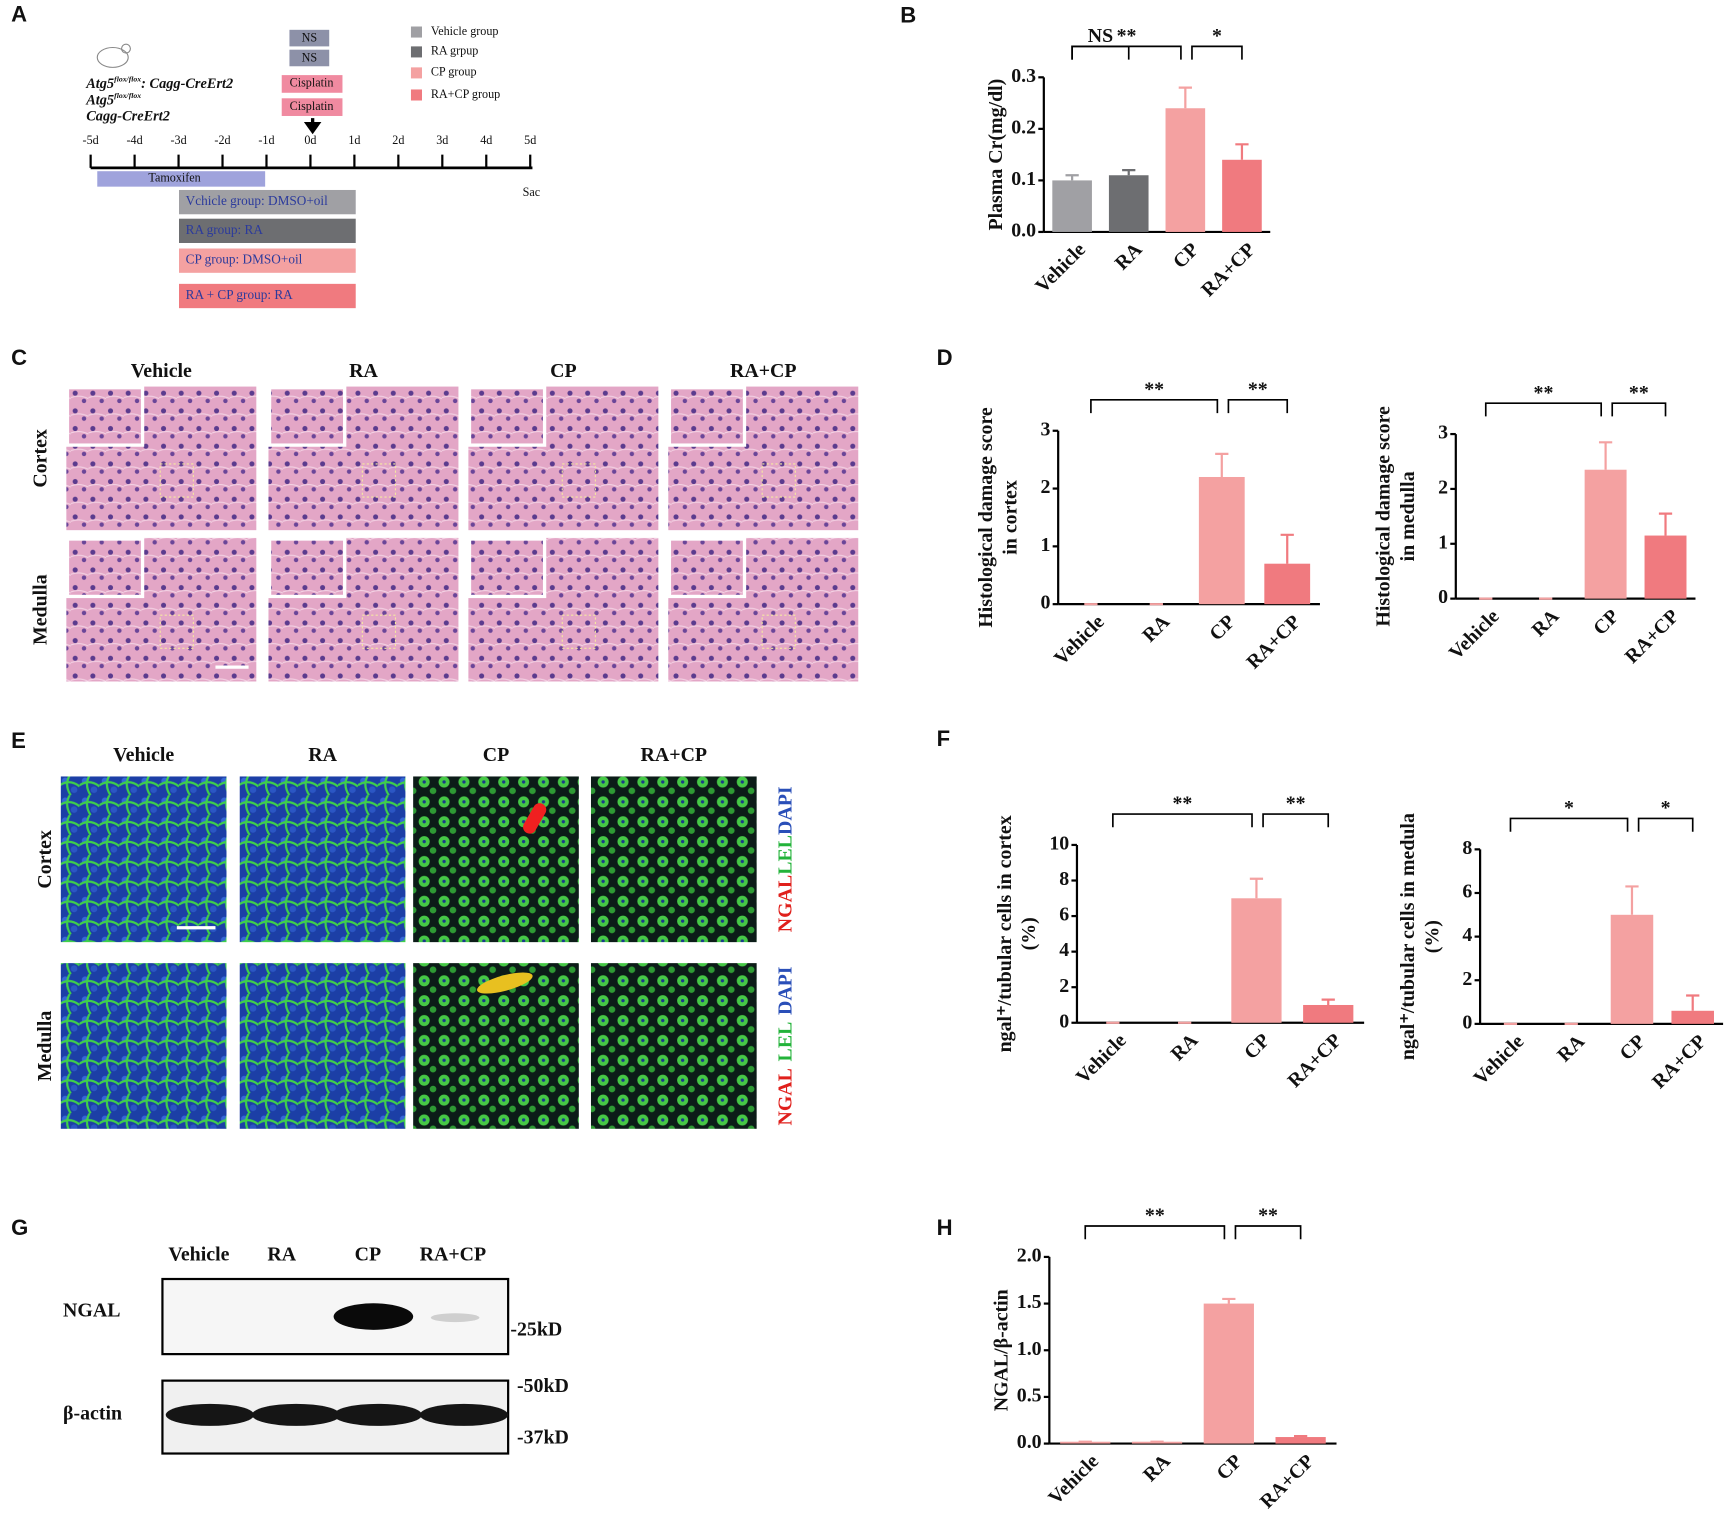 Image resolution: width=1732 pixels, height=1522 pixels. I want to click on genotype: Atg5flox/flox: Cagg-CreErt2, so click(159, 83).